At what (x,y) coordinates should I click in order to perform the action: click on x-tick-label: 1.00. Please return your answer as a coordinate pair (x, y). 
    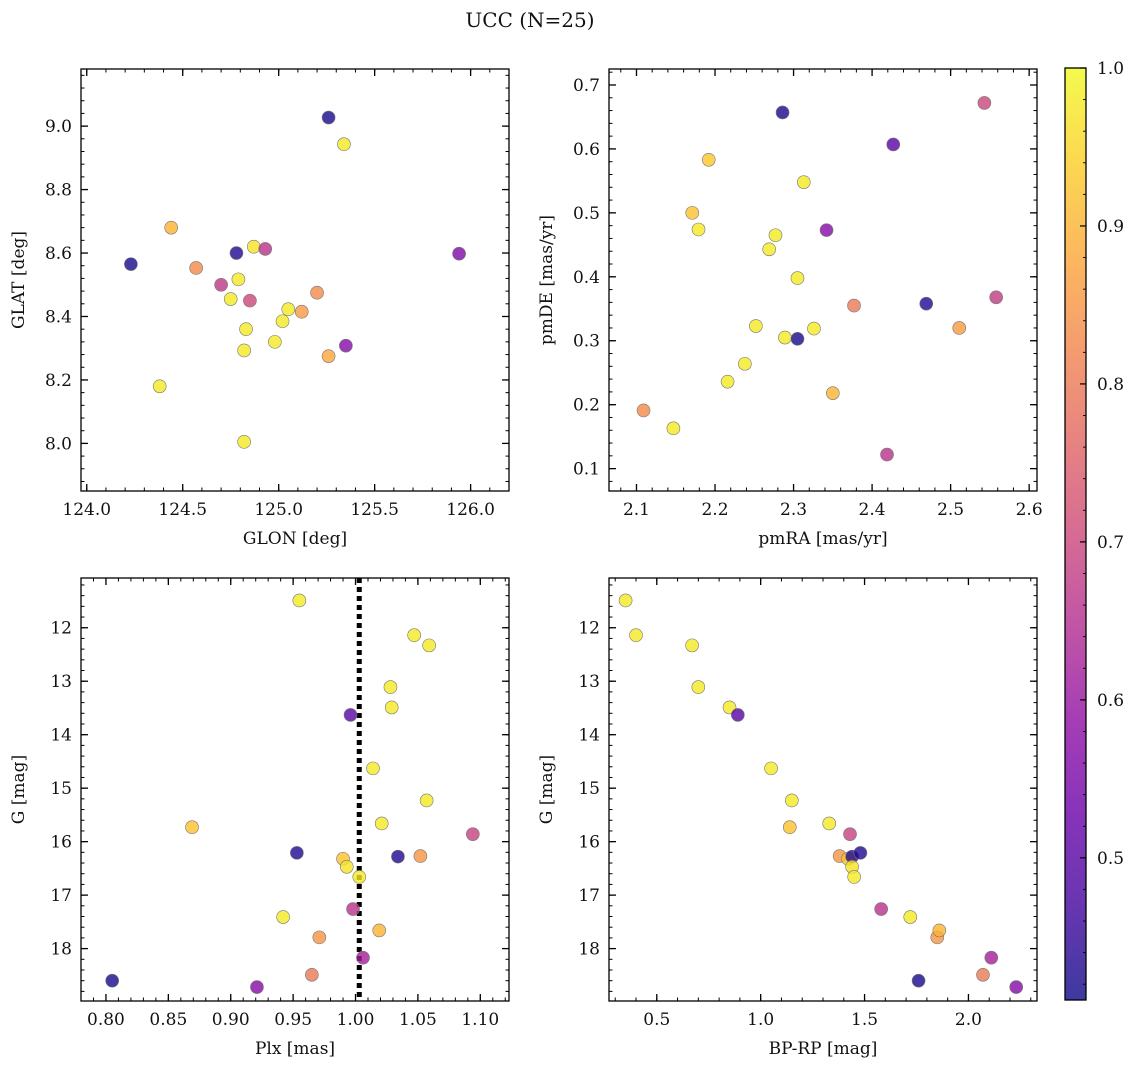
    Looking at the image, I should click on (356, 1020).